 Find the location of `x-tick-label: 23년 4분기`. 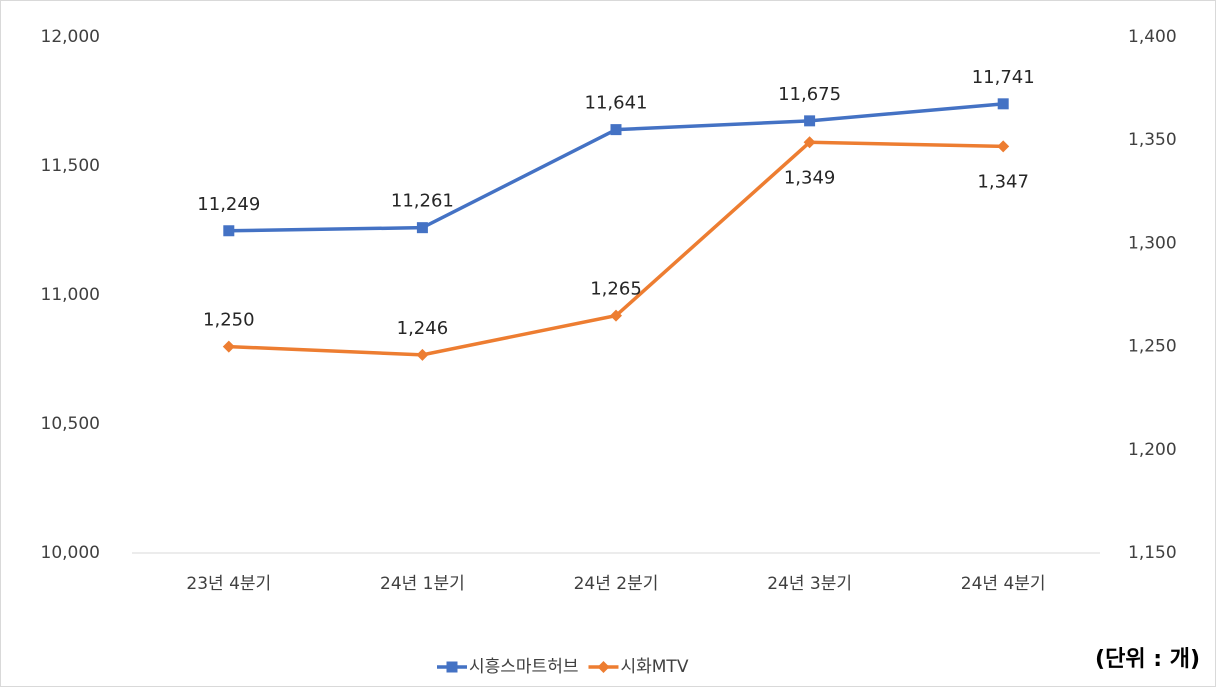

x-tick-label: 23년 4분기 is located at coordinates (228, 584).